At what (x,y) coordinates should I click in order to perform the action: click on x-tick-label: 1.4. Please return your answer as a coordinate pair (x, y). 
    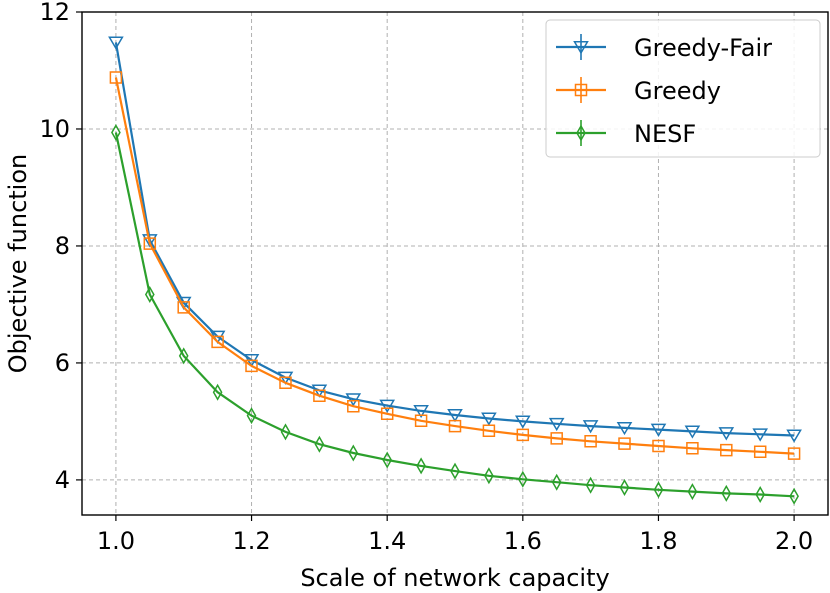
    Looking at the image, I should click on (387, 541).